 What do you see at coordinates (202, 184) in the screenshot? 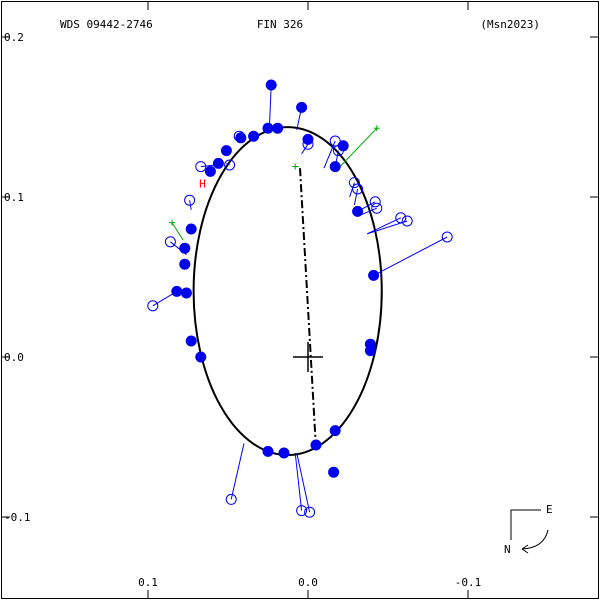
I see `marker-h-label: H` at bounding box center [202, 184].